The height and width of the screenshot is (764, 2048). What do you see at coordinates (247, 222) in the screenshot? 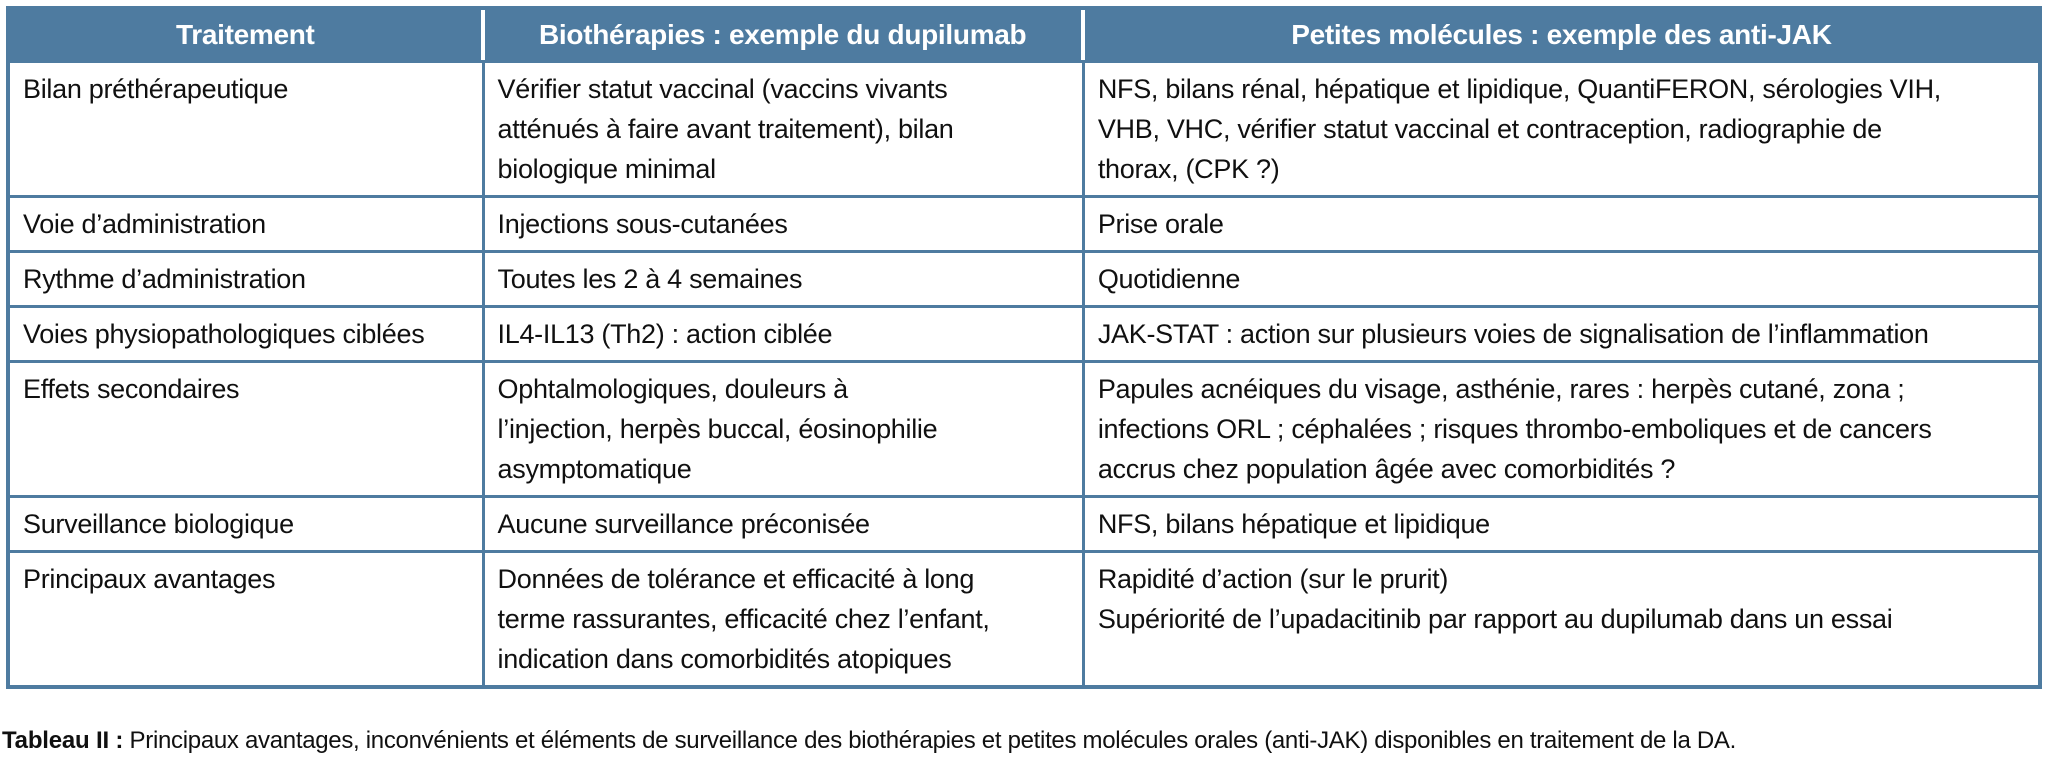
I see `row-label: Voie d’administration` at bounding box center [247, 222].